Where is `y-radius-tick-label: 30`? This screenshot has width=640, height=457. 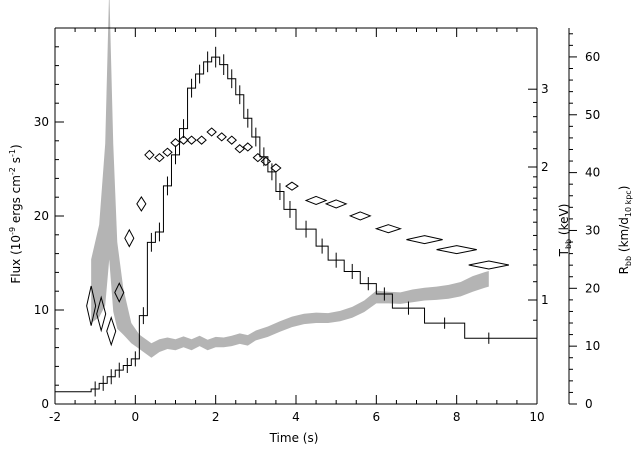 y-radius-tick-label: 30 is located at coordinates (592, 230).